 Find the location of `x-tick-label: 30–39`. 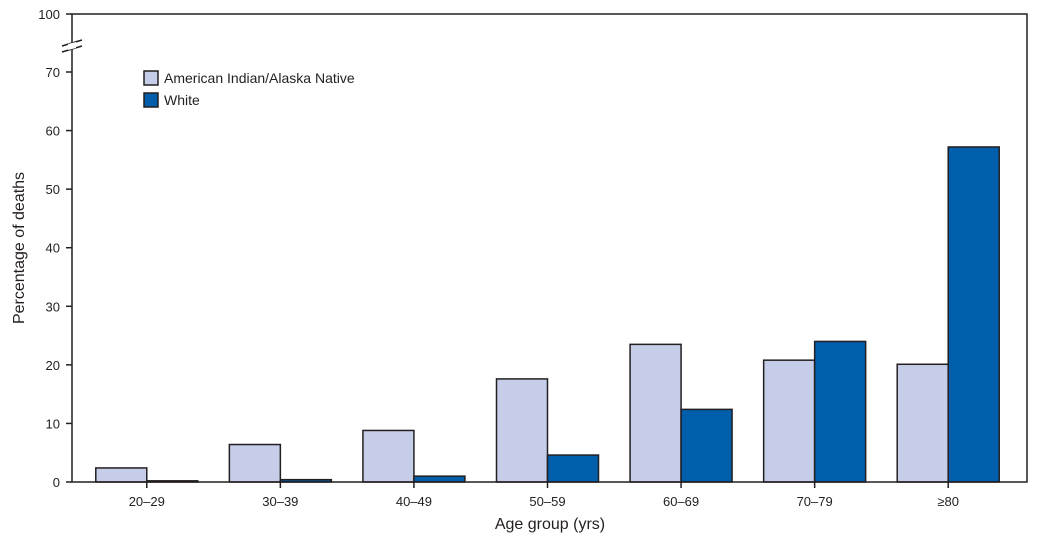

x-tick-label: 30–39 is located at coordinates (280, 501).